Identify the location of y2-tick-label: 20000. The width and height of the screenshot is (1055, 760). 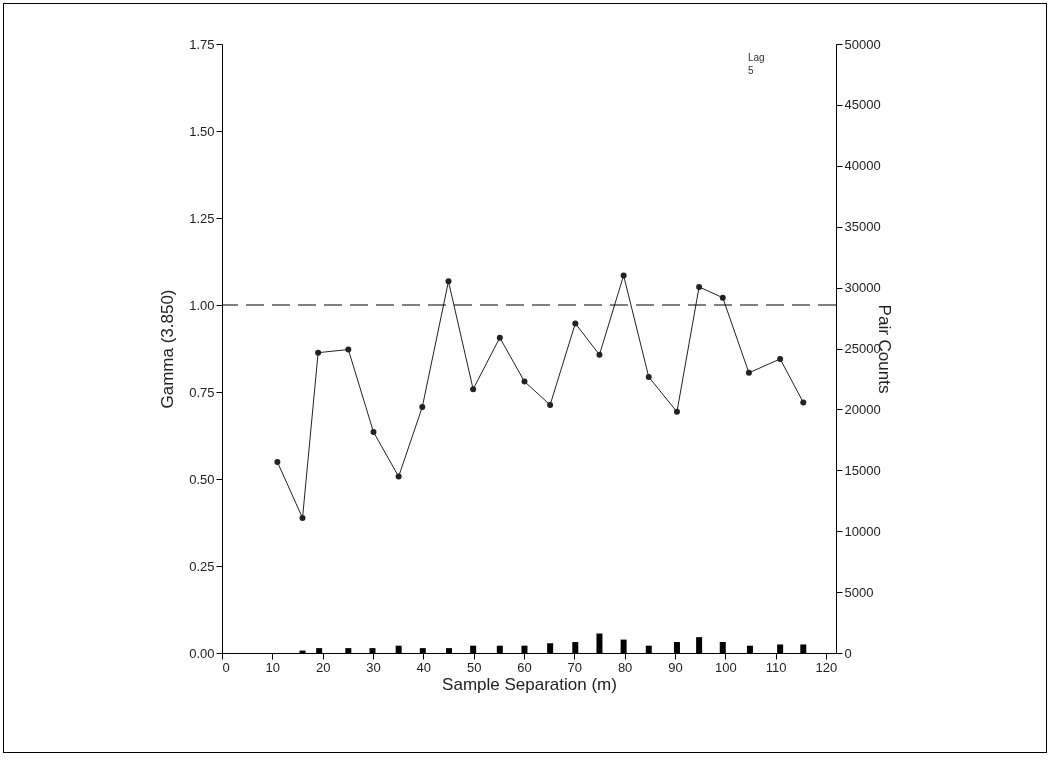
(862, 409).